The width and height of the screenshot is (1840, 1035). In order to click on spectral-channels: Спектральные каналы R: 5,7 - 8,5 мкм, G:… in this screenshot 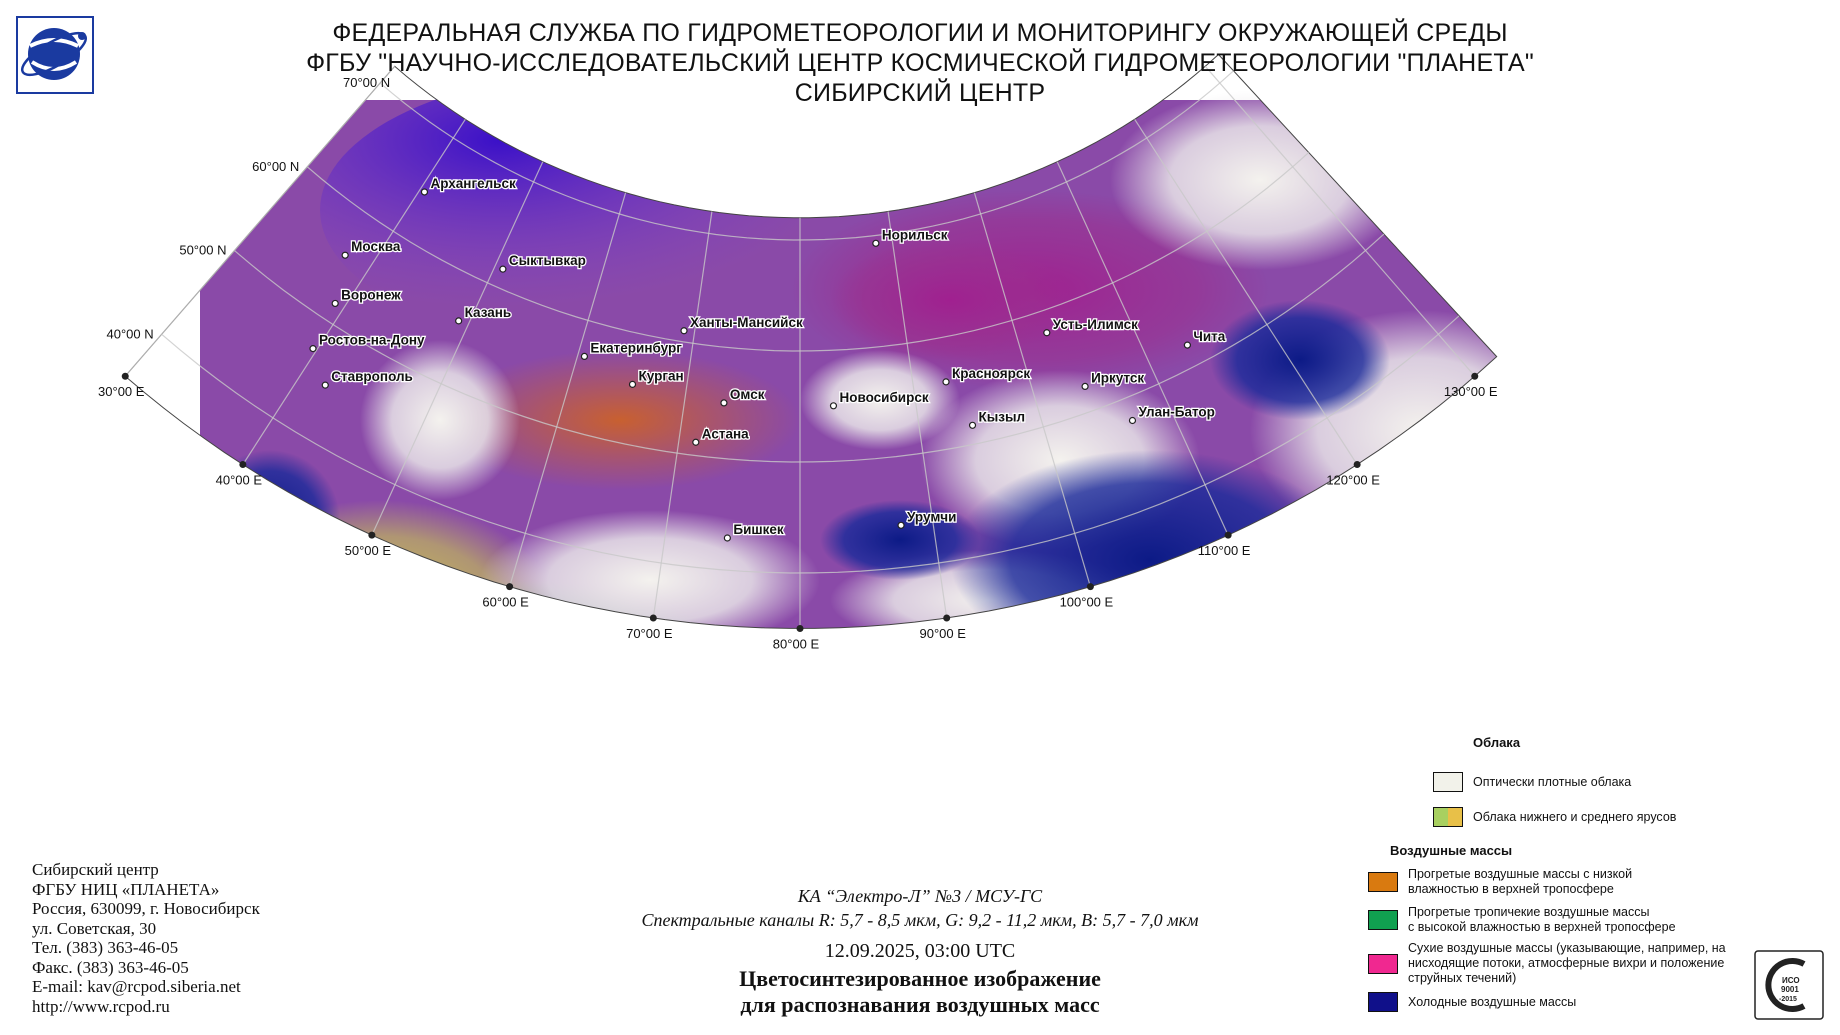, I will do `click(920, 920)`.